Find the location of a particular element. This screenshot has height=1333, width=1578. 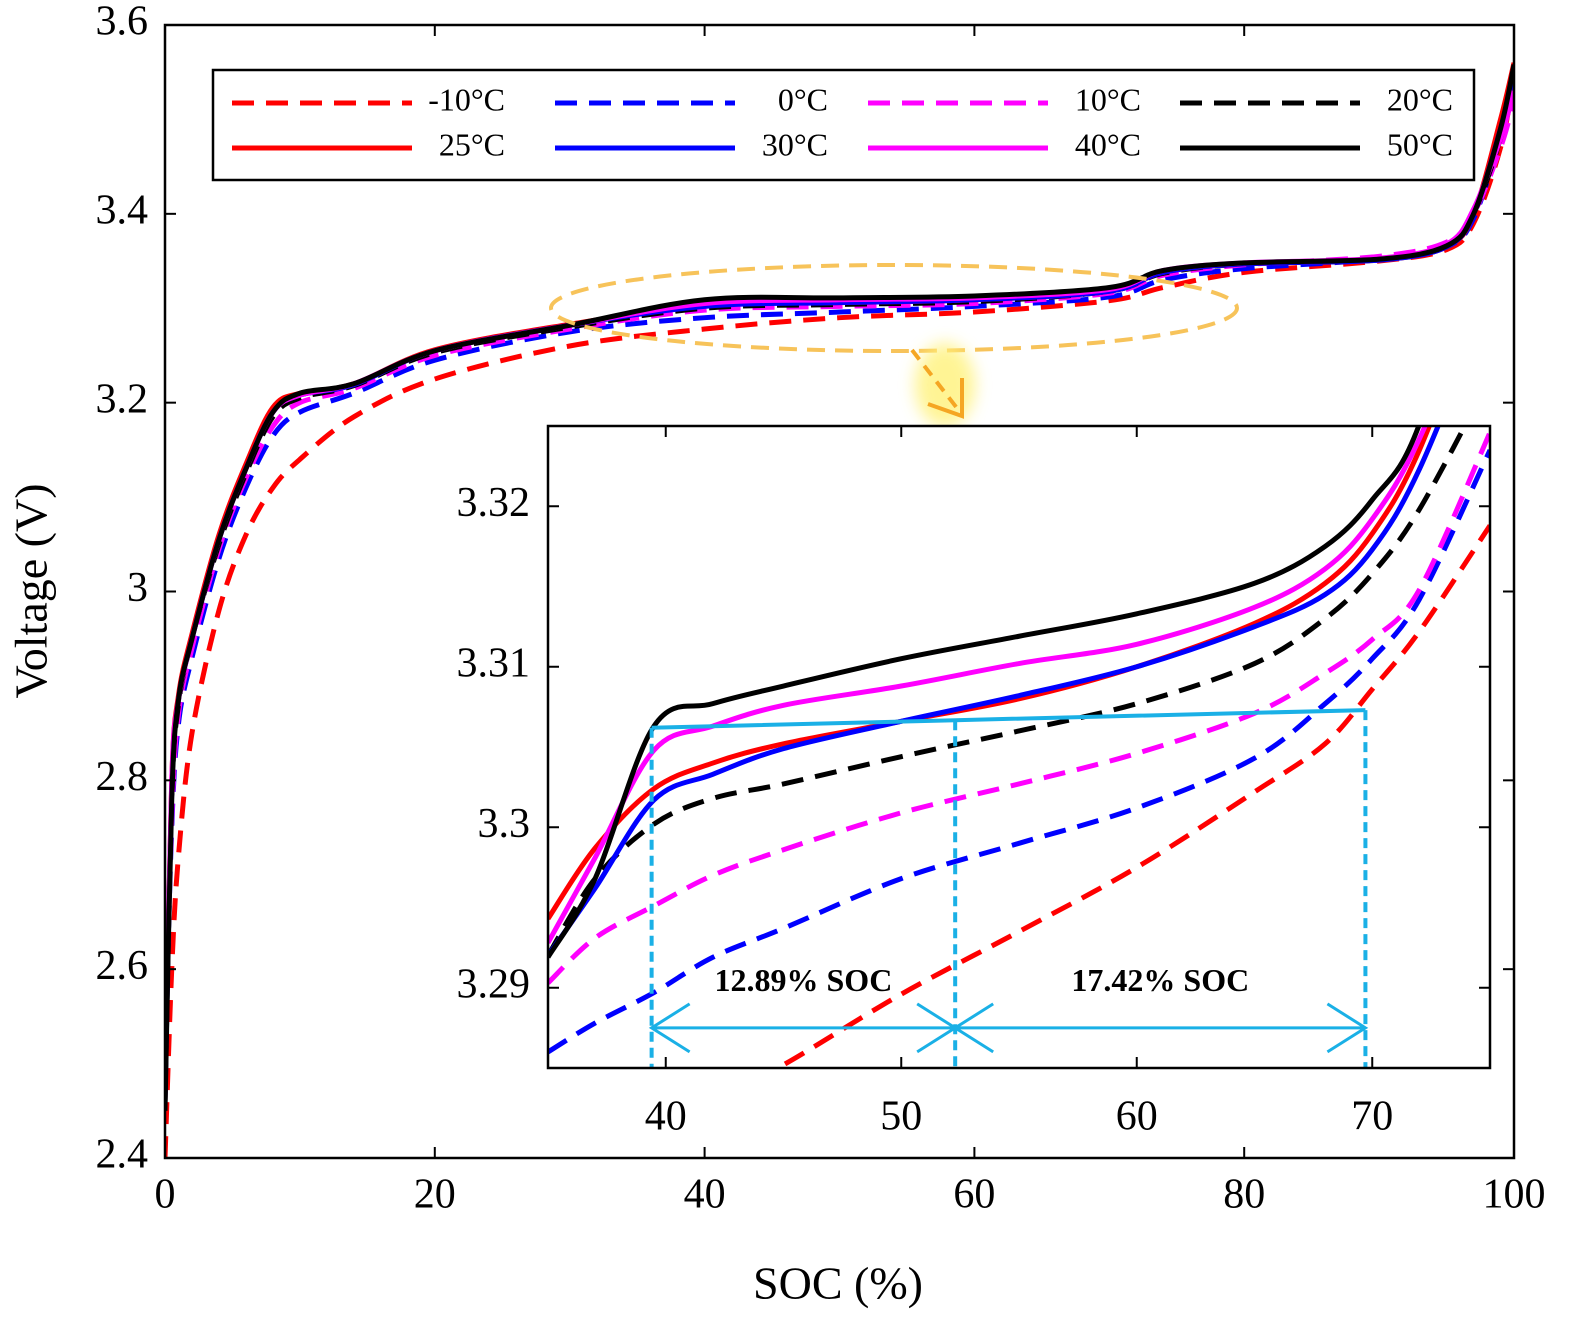

glow is located at coordinates (945, 385).